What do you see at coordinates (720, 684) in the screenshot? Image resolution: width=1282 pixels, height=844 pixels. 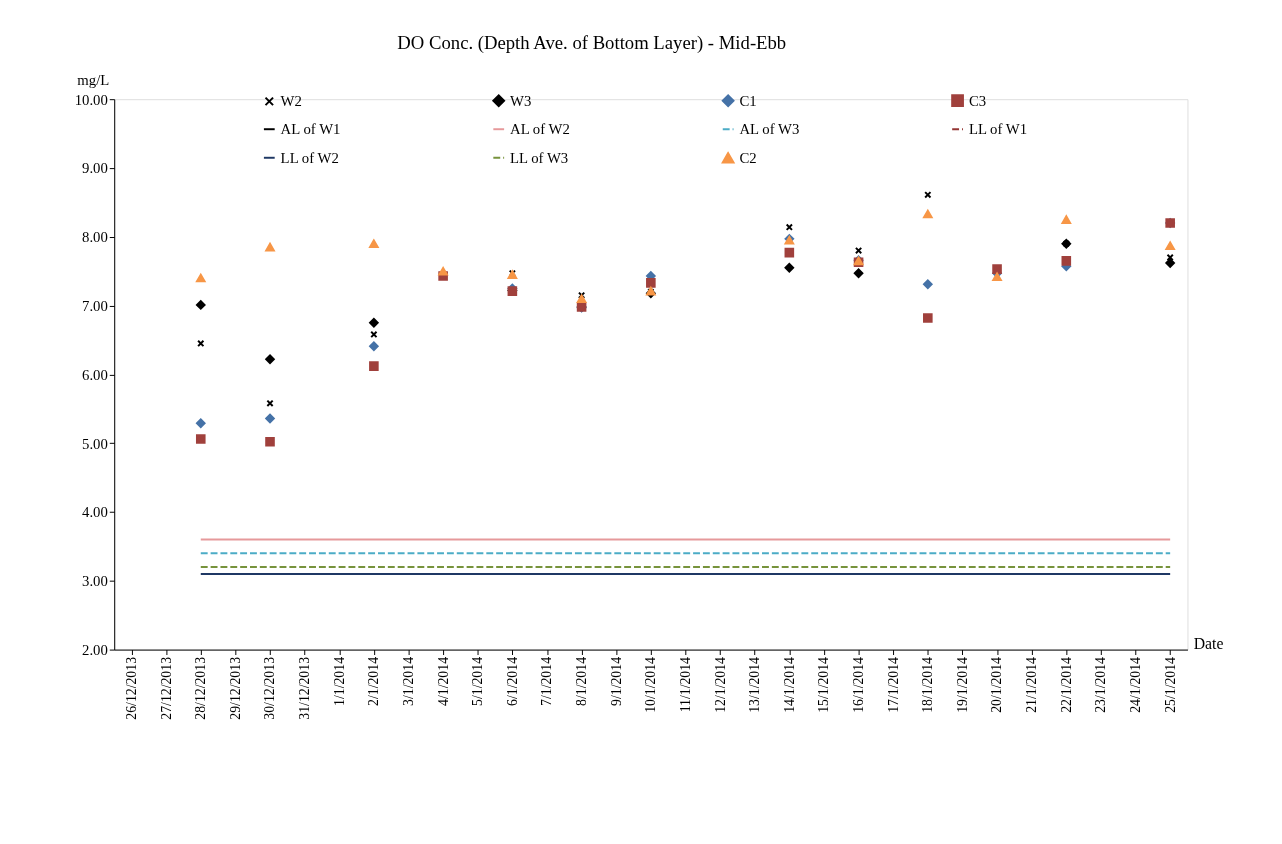 I see `x-tick-label: 12/1/2014` at bounding box center [720, 684].